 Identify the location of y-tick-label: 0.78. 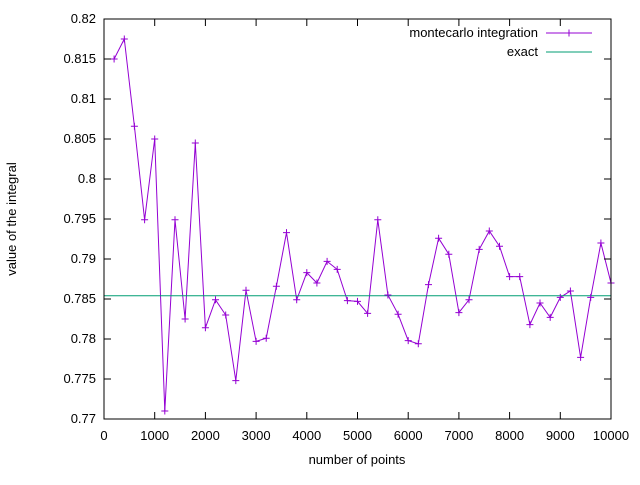
(83, 338).